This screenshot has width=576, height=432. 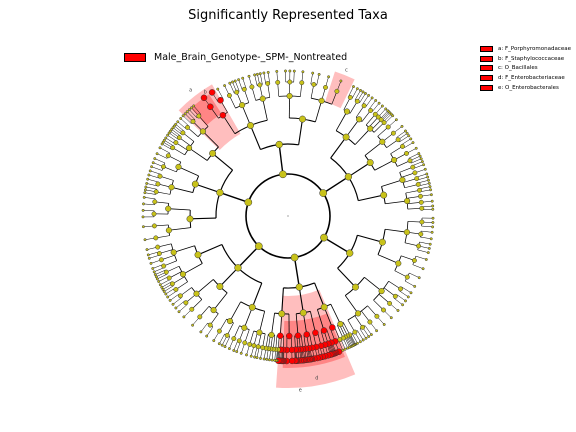 I want to click on page-title: Significantly Represented Taxa, so click(x=288, y=15).